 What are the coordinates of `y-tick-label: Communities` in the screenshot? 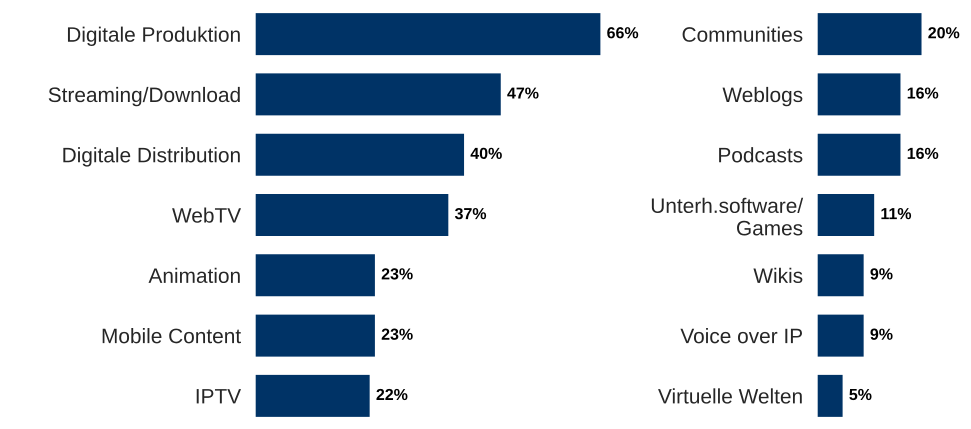 It's located at (742, 34).